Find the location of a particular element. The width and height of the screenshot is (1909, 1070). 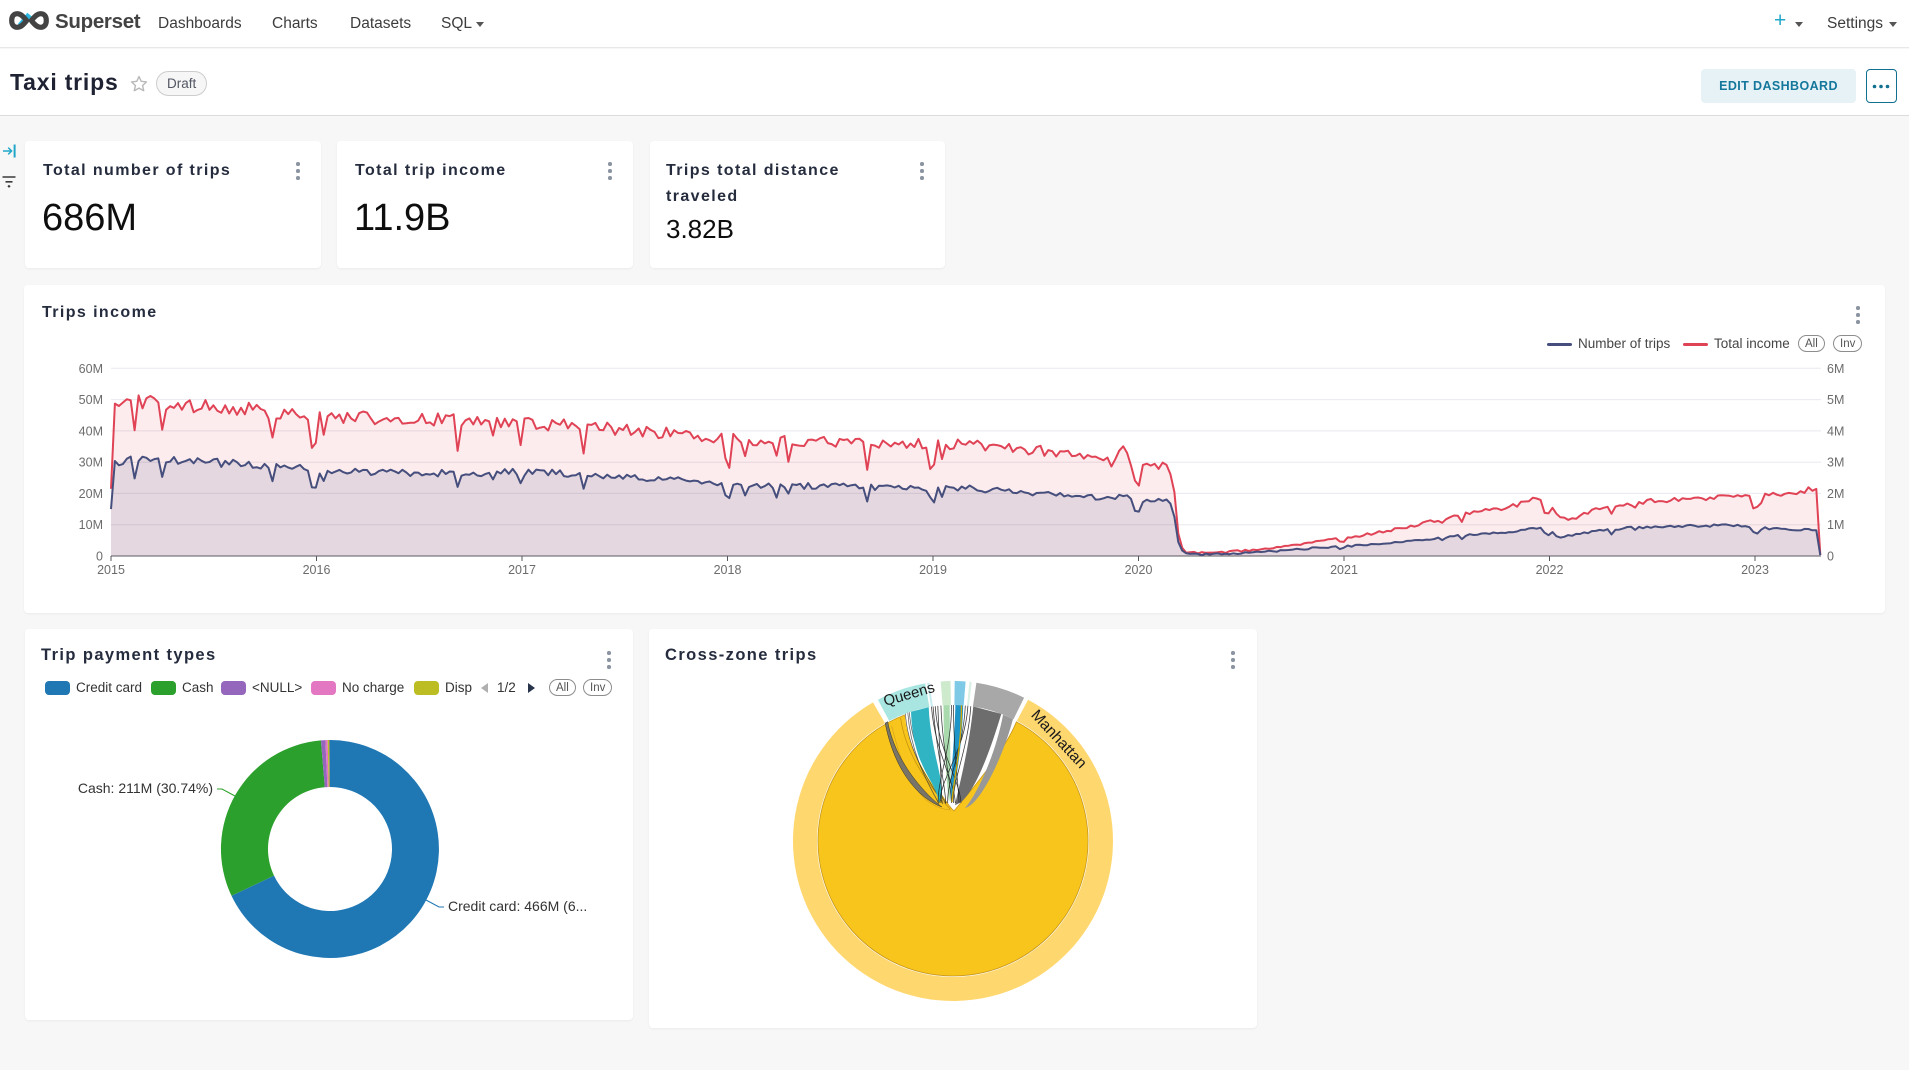

svg-text: 30M is located at coordinates (91, 463).